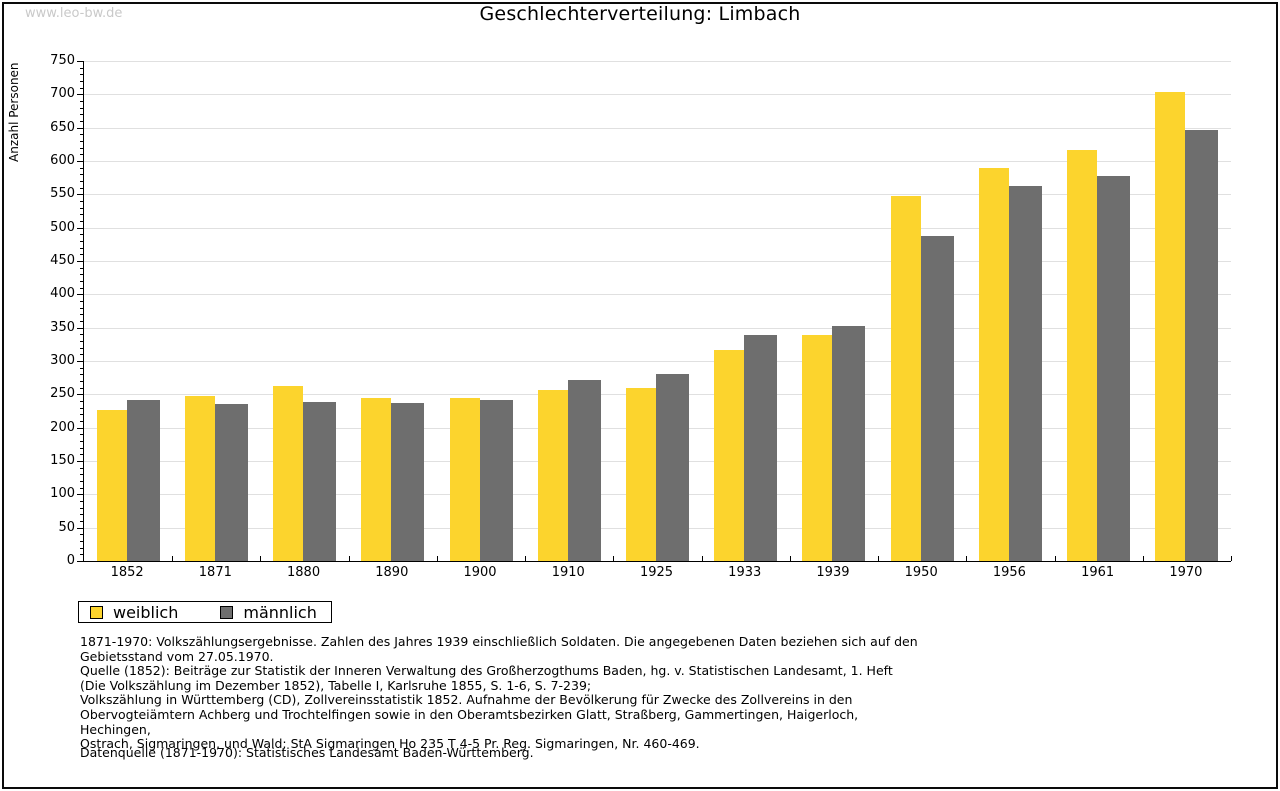 This screenshot has height=791, width=1280. Describe the element at coordinates (937, 398) in the screenshot. I see `bar-maennlich-1950` at that location.